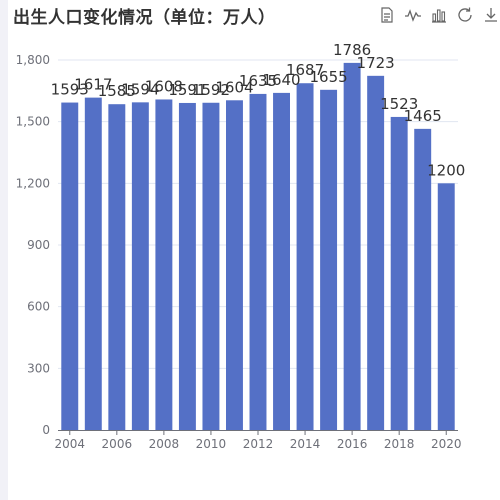 Image resolution: width=500 pixels, height=500 pixels. What do you see at coordinates (352, 50) in the screenshot?
I see `data-label: 1786` at bounding box center [352, 50].